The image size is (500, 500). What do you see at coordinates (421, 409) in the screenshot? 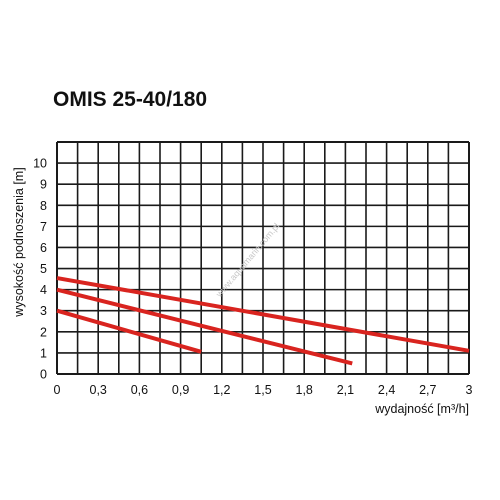
I see `x-axis-label: wydajność [m³/h]` at bounding box center [421, 409].